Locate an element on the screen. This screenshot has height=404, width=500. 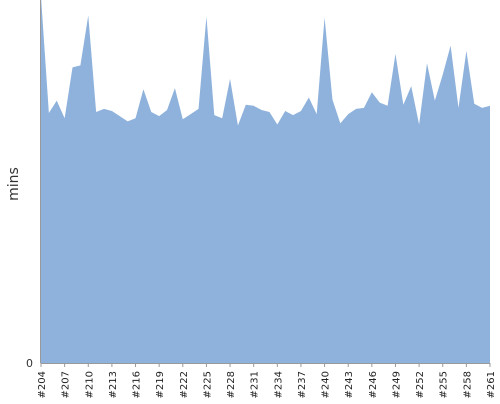
x-tick-label: #204 is located at coordinates (42, 384).